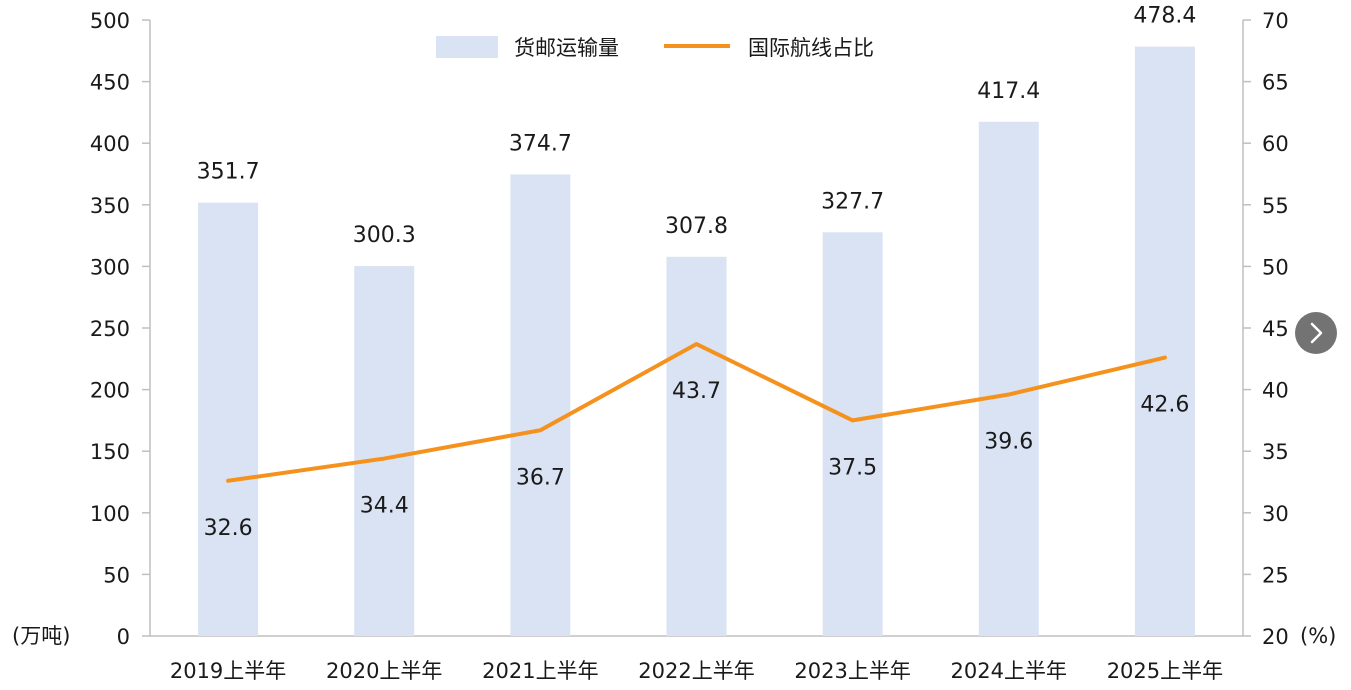  I want to click on left-tick-label: 0, so click(123, 637).